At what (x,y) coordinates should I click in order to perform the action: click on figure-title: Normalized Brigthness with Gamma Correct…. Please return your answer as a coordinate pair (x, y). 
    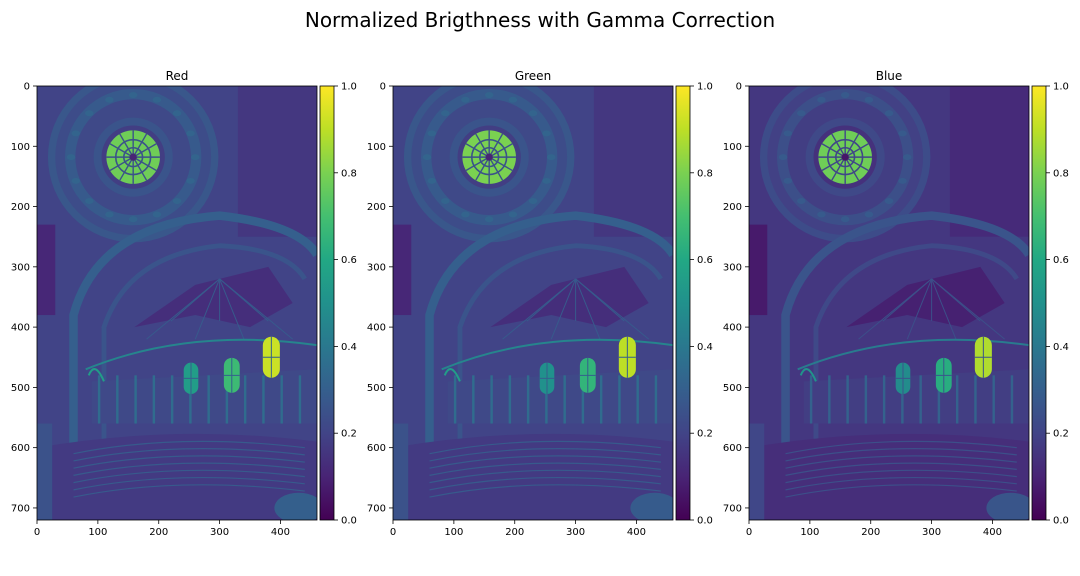
    Looking at the image, I should click on (540, 20).